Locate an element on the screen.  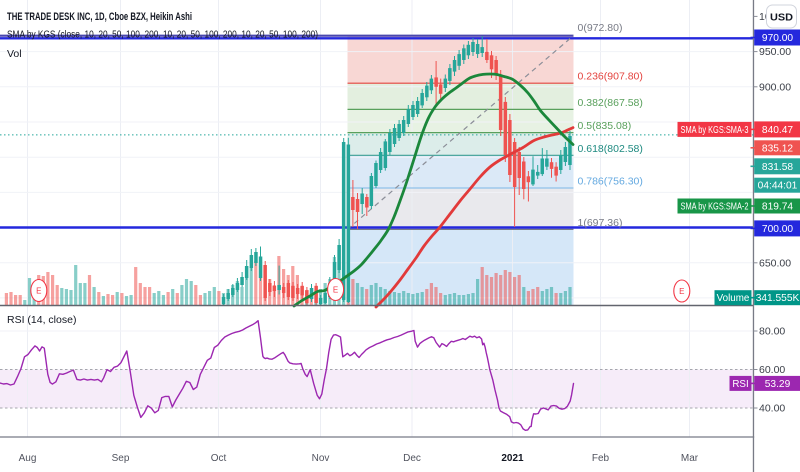
svg-text: SMA by KGS:SMA-3 is located at coordinates (715, 130).